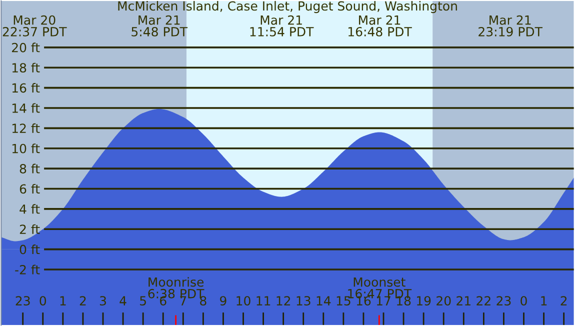 The image size is (575, 326). What do you see at coordinates (380, 25) in the screenshot?
I see `annotation: Mar 21 16:48 PDT` at bounding box center [380, 25].